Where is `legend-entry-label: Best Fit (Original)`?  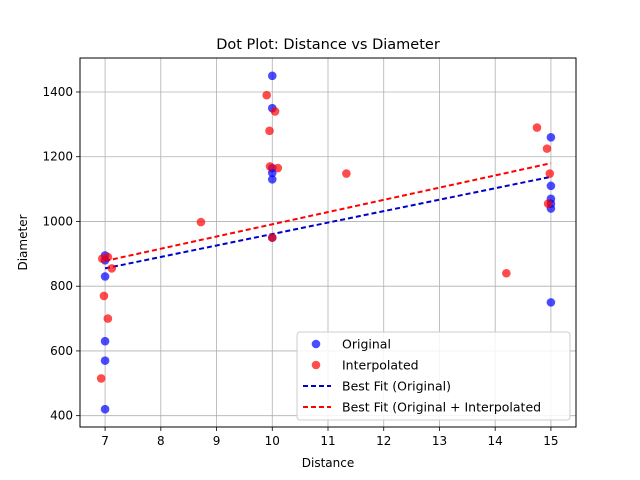
legend-entry-label: Best Fit (Original) is located at coordinates (396, 386).